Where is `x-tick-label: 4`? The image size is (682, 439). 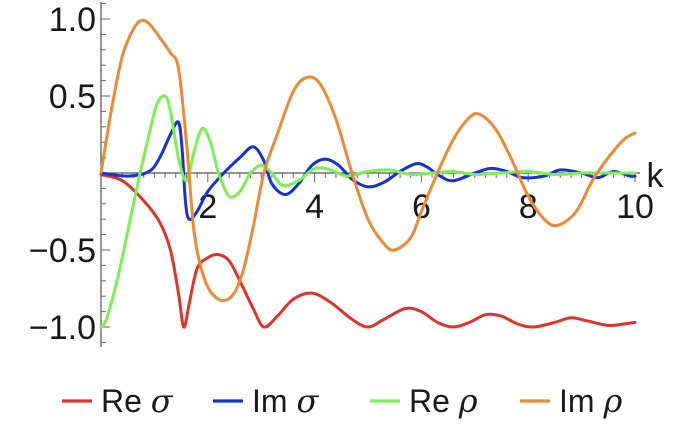 x-tick-label: 4 is located at coordinates (314, 207).